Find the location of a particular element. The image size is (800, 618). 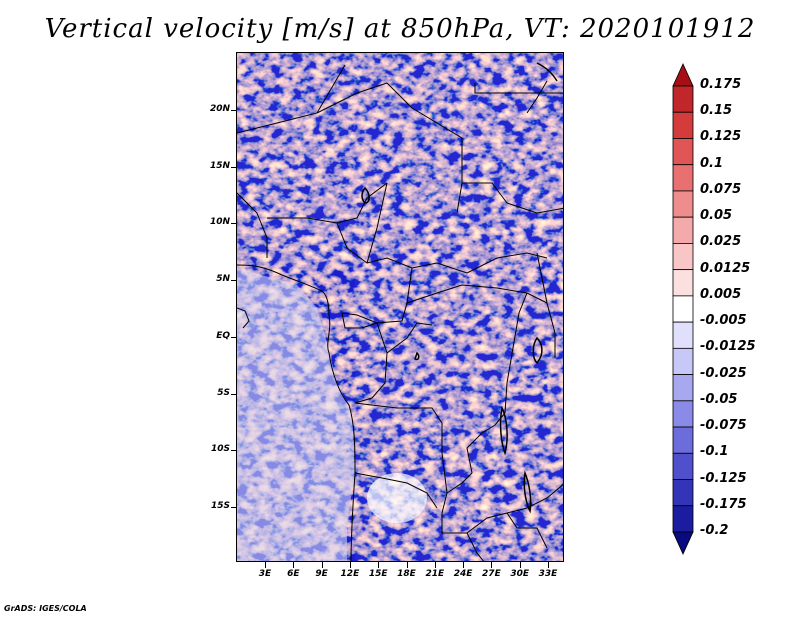

lon-tick-label: 18E is located at coordinates (406, 574).